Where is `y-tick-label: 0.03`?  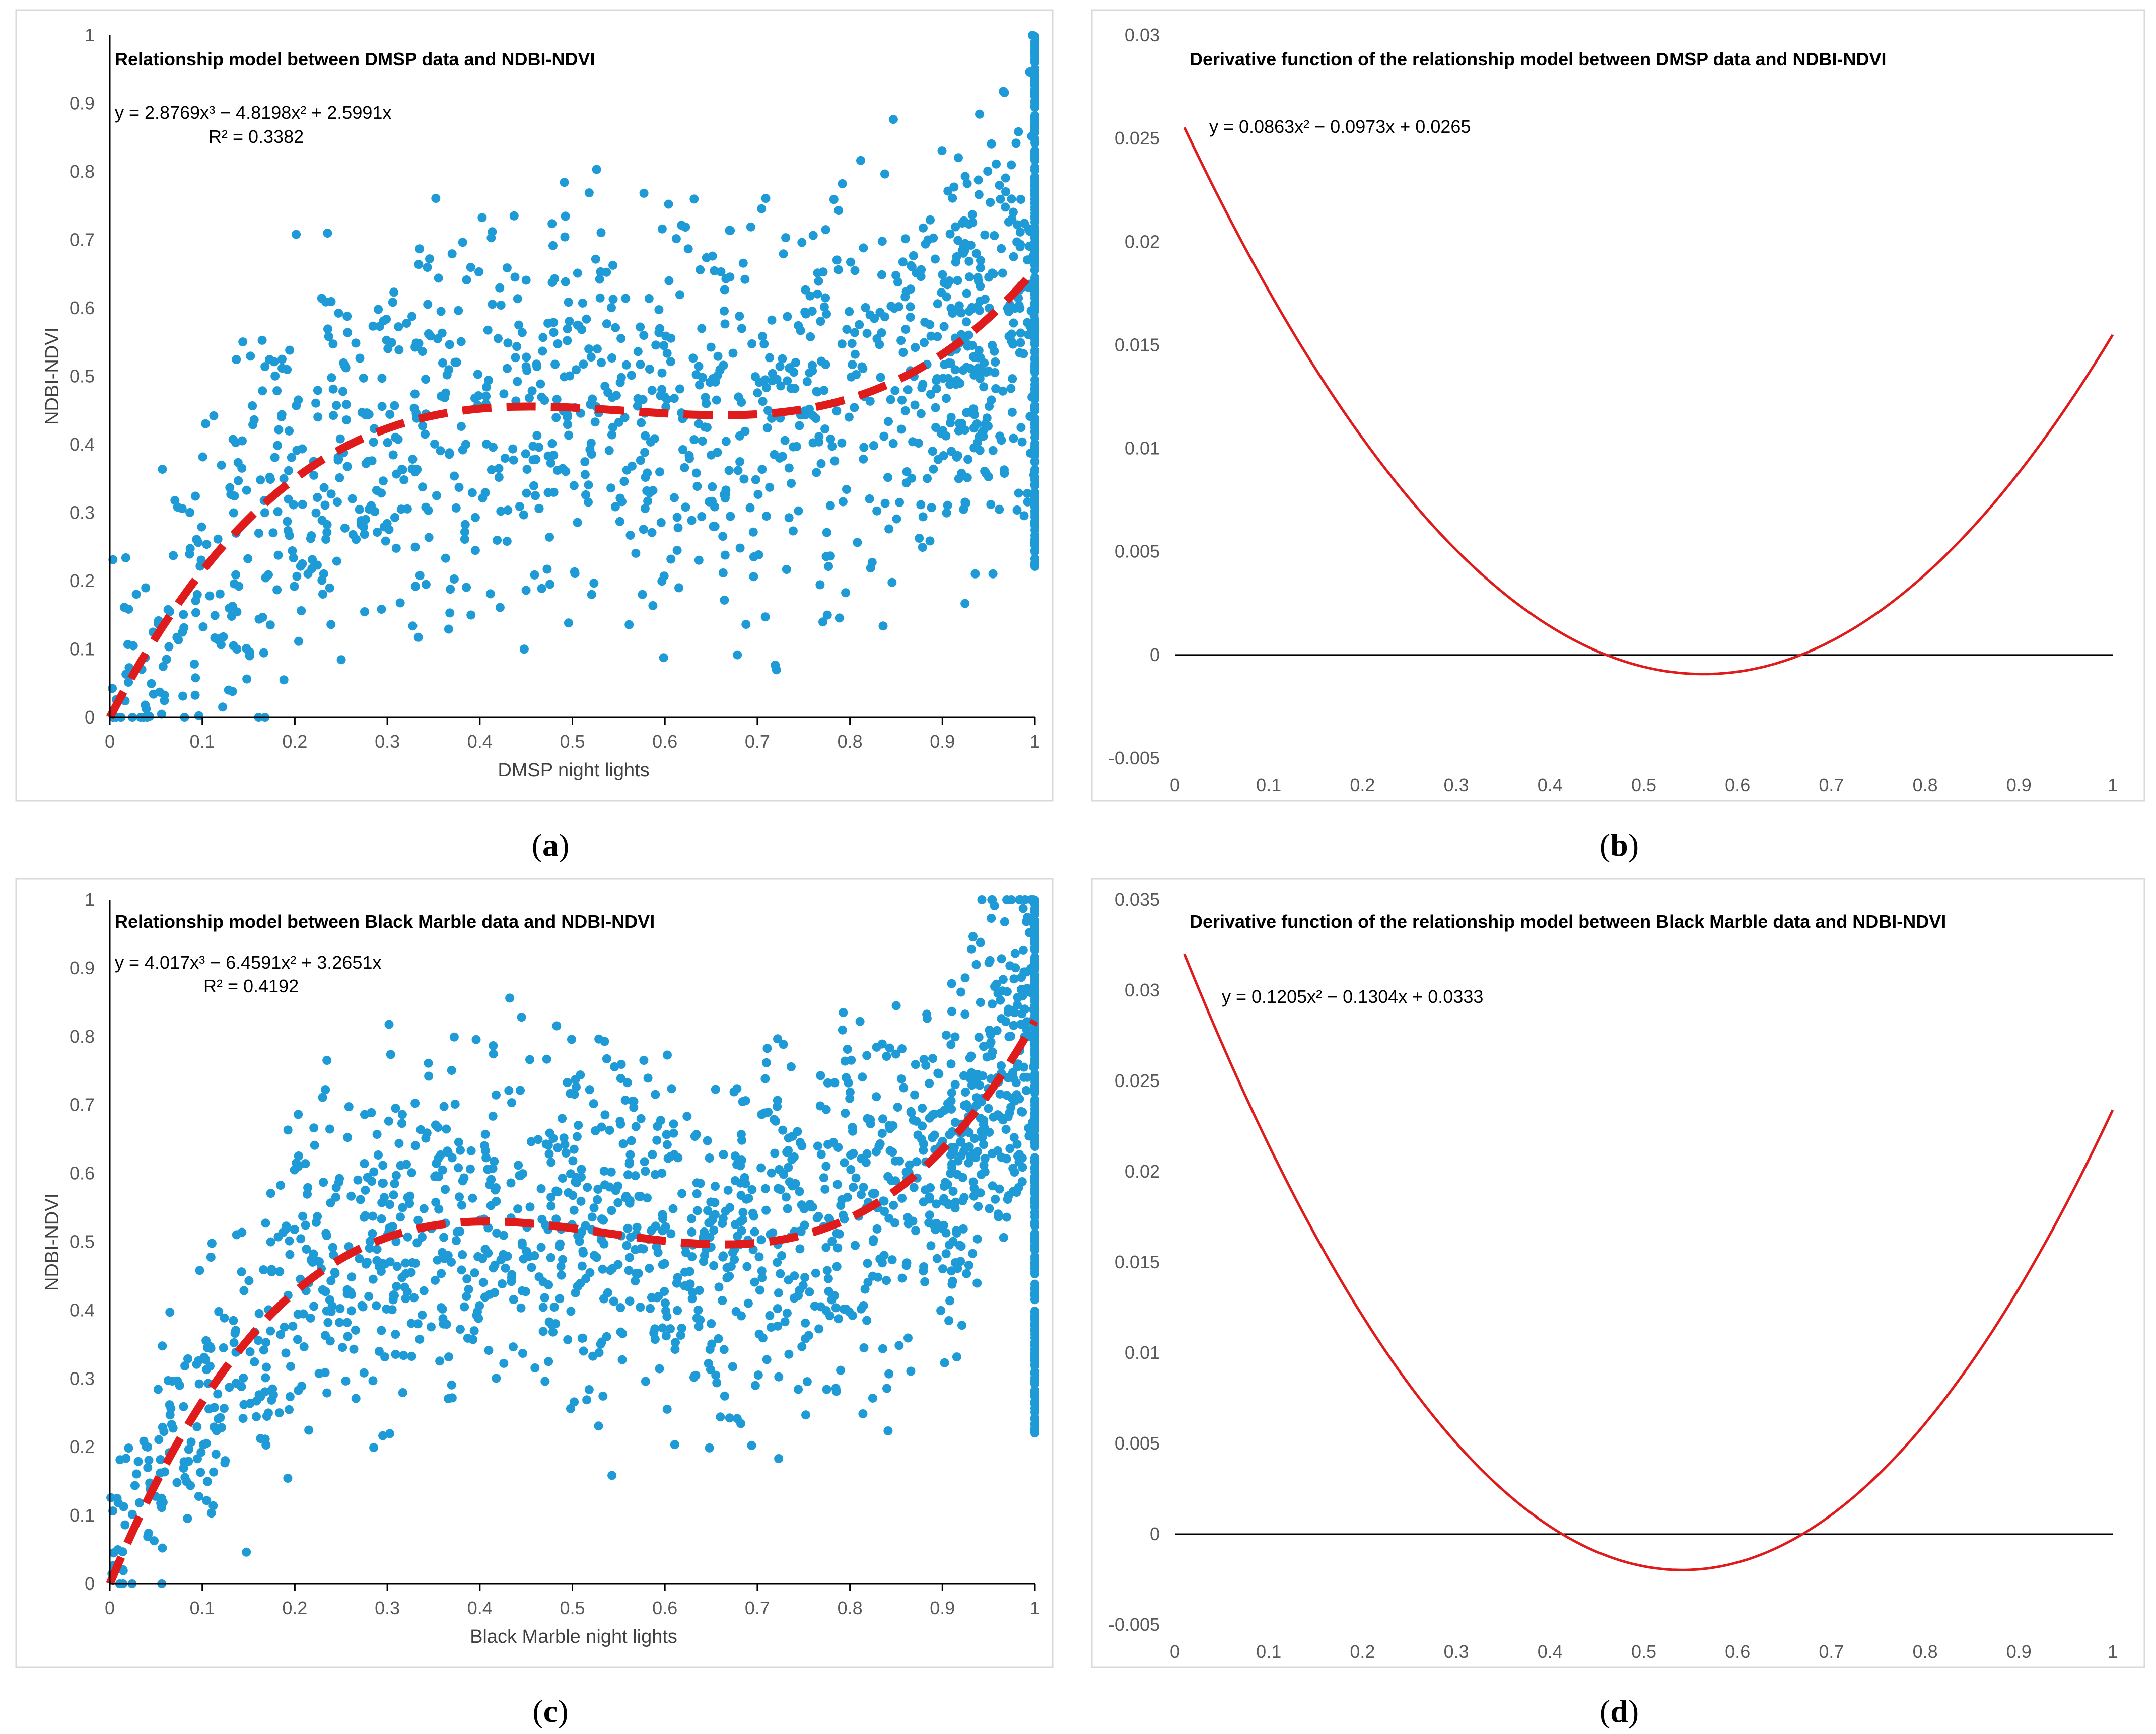 y-tick-label: 0.03 is located at coordinates (1142, 990).